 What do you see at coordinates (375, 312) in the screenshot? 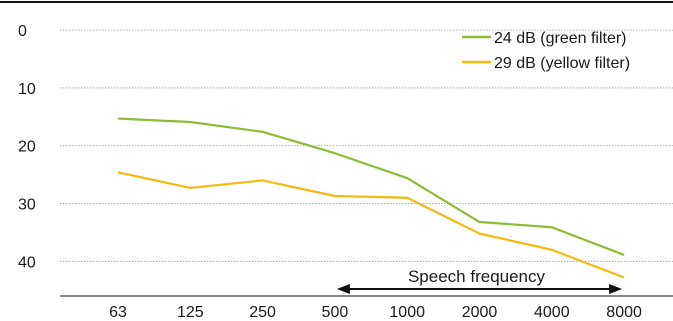
I see `x-axis-ticks: 63 125 250 500 1000 2000 4000 8000` at bounding box center [375, 312].